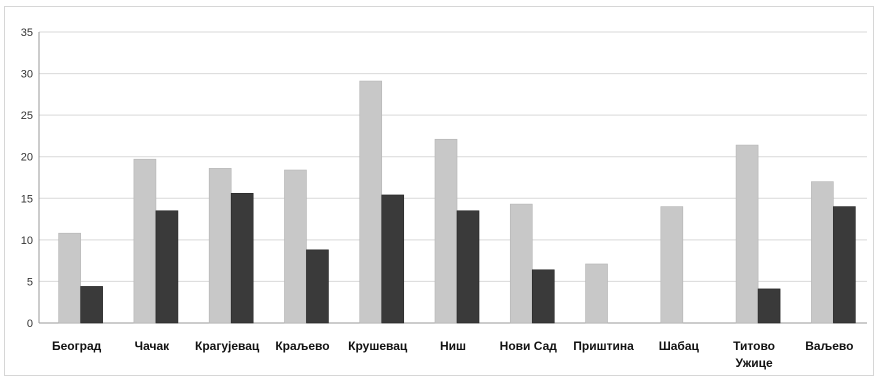 This screenshot has width=877, height=380. I want to click on x-category-label: Чачак, so click(152, 346).